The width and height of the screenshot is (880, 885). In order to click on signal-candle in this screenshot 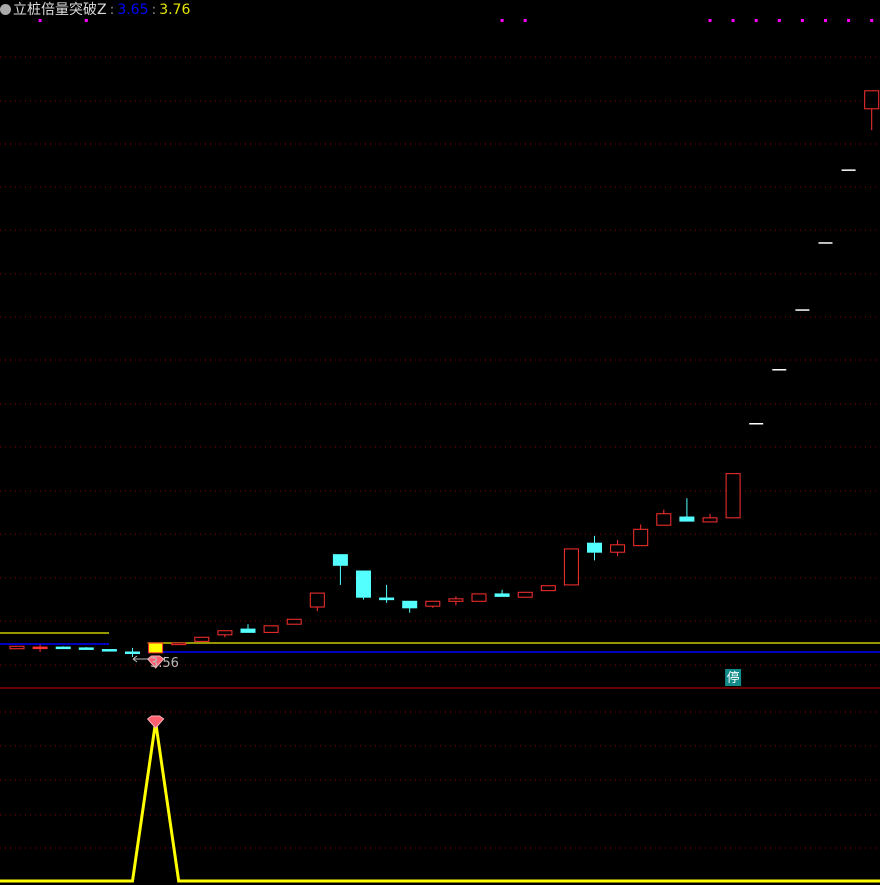, I will do `click(156, 648)`.